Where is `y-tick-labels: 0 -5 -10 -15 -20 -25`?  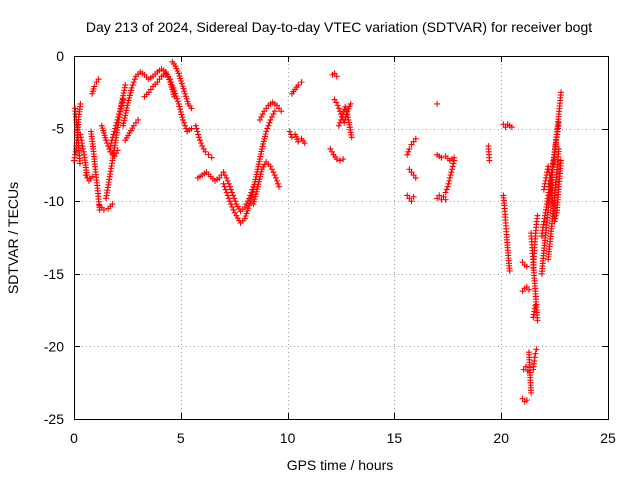
y-tick-labels: 0 -5 -10 -15 -20 -25 is located at coordinates (54, 237).